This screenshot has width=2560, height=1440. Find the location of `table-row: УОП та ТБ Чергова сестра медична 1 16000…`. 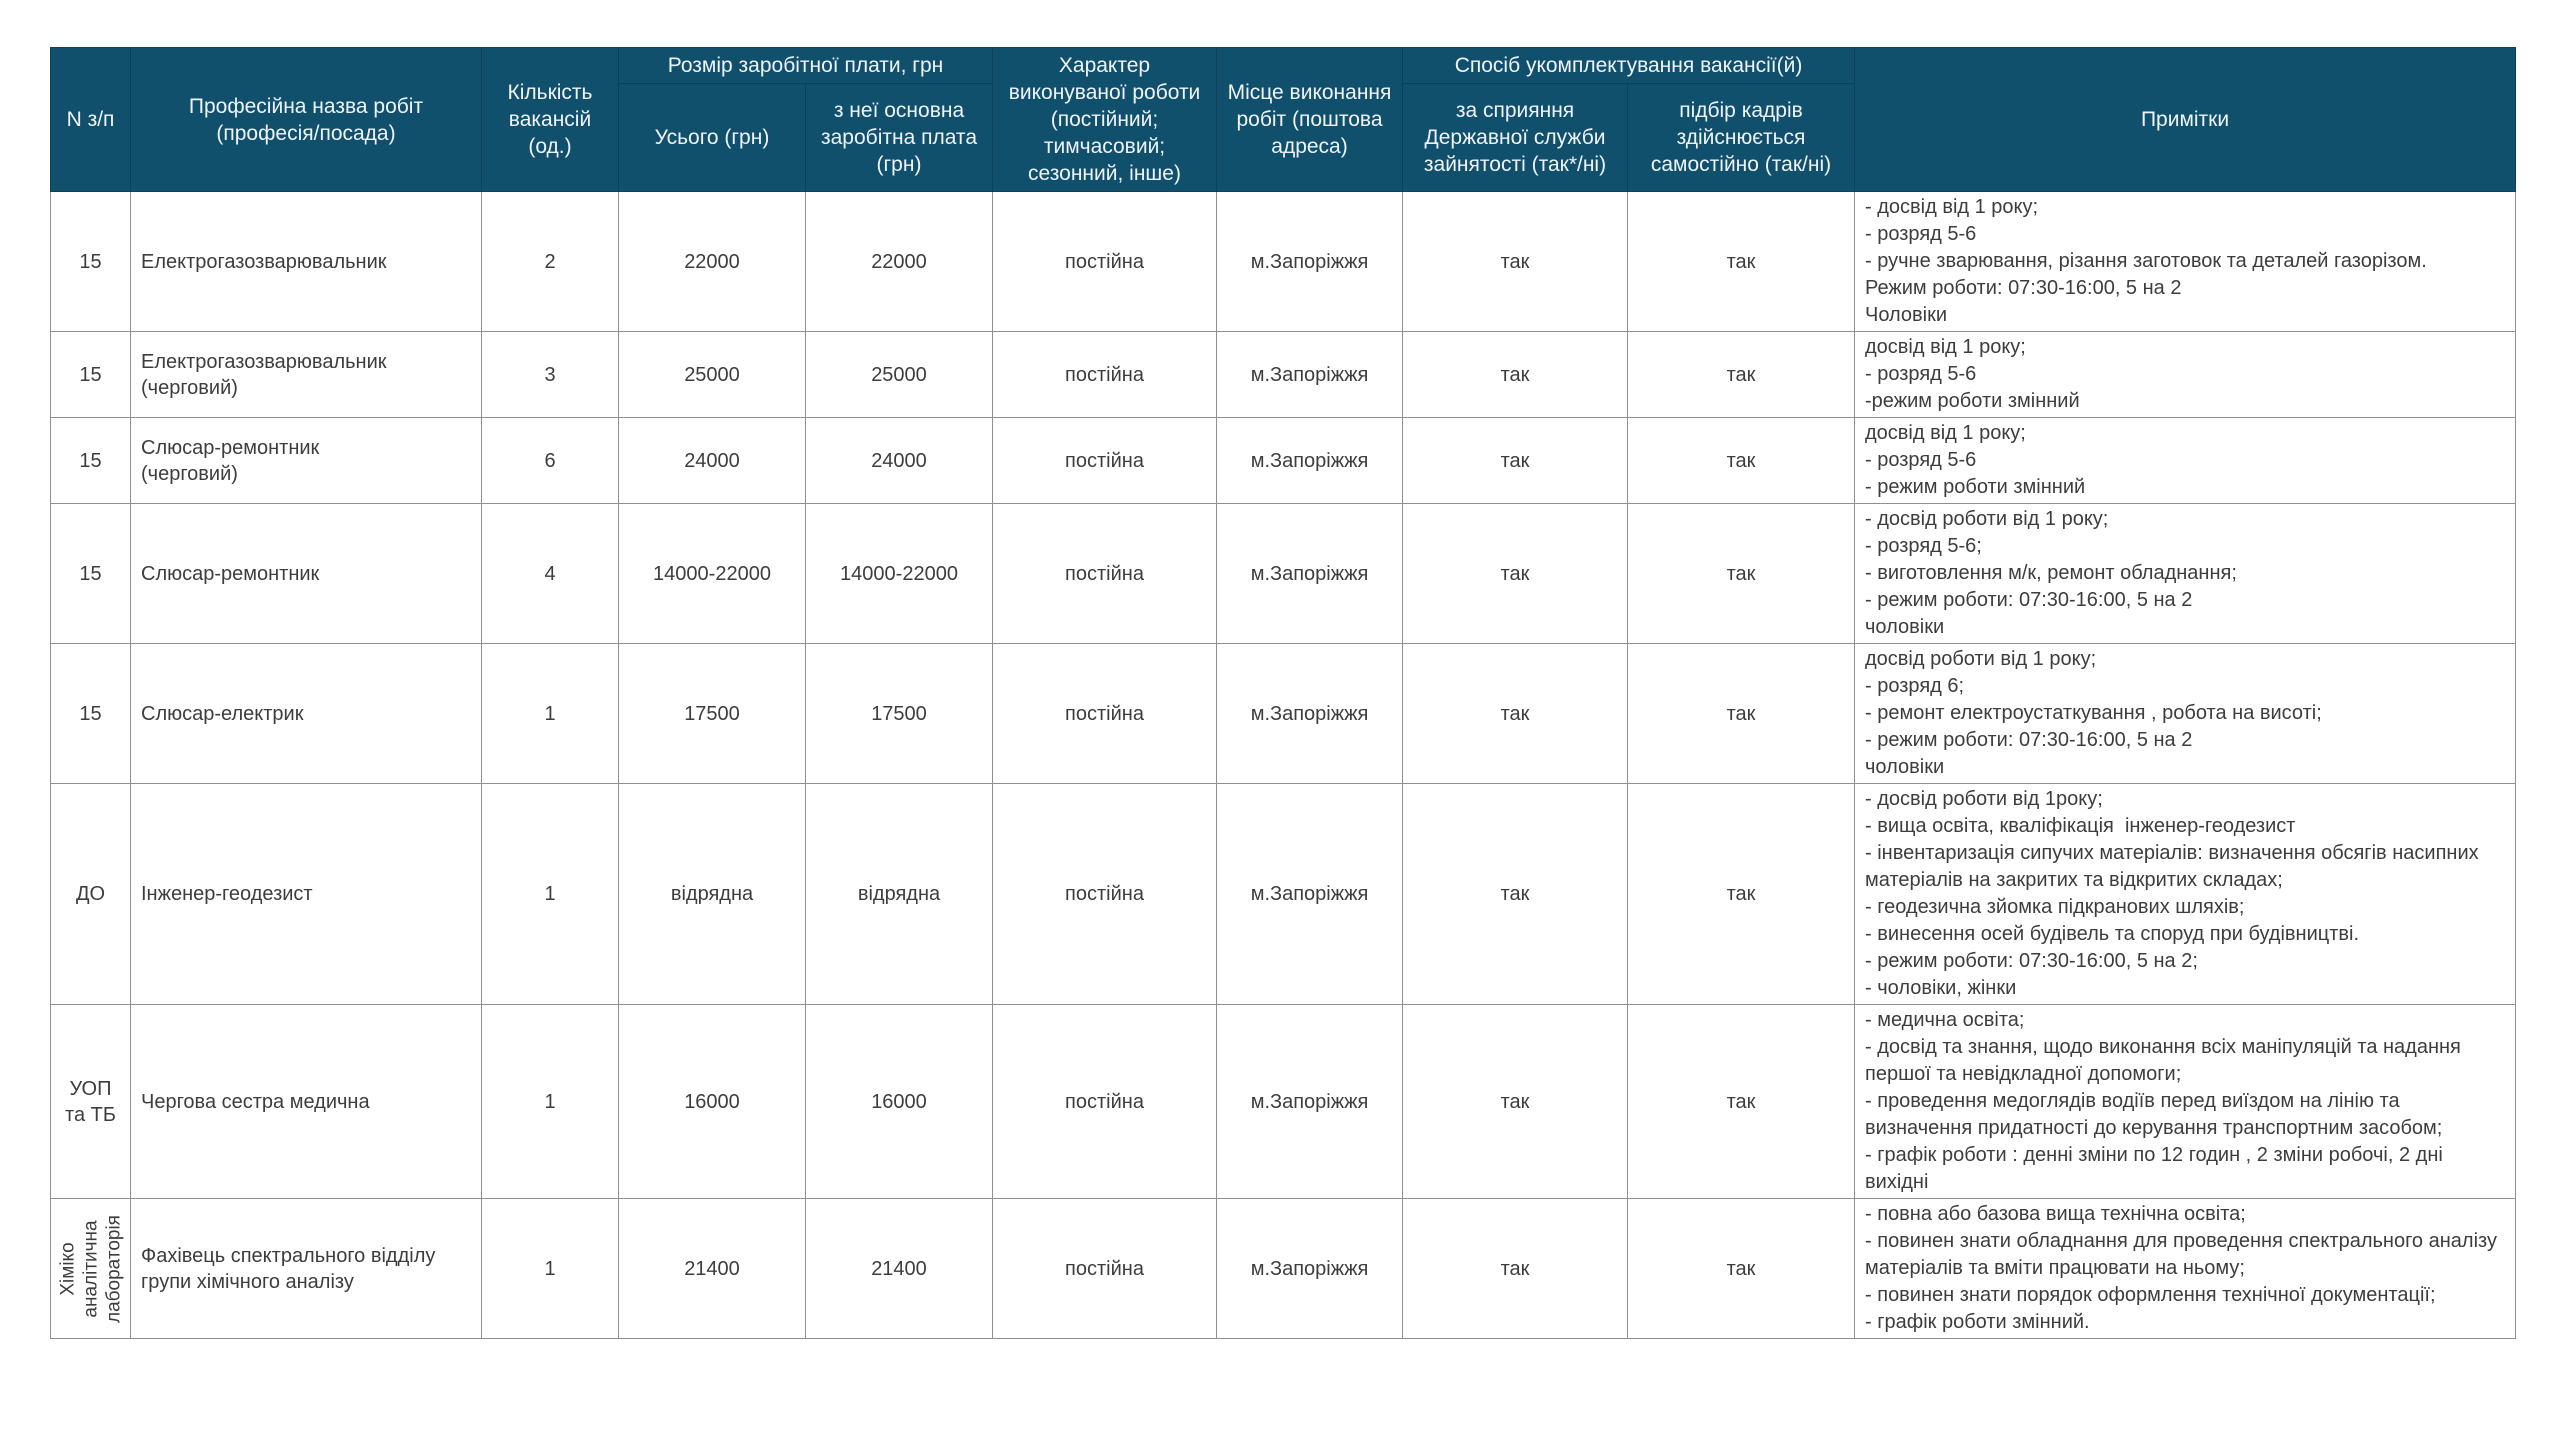

table-row: УОП та ТБ Чергова сестра медична 1 16000… is located at coordinates (1283, 1101).